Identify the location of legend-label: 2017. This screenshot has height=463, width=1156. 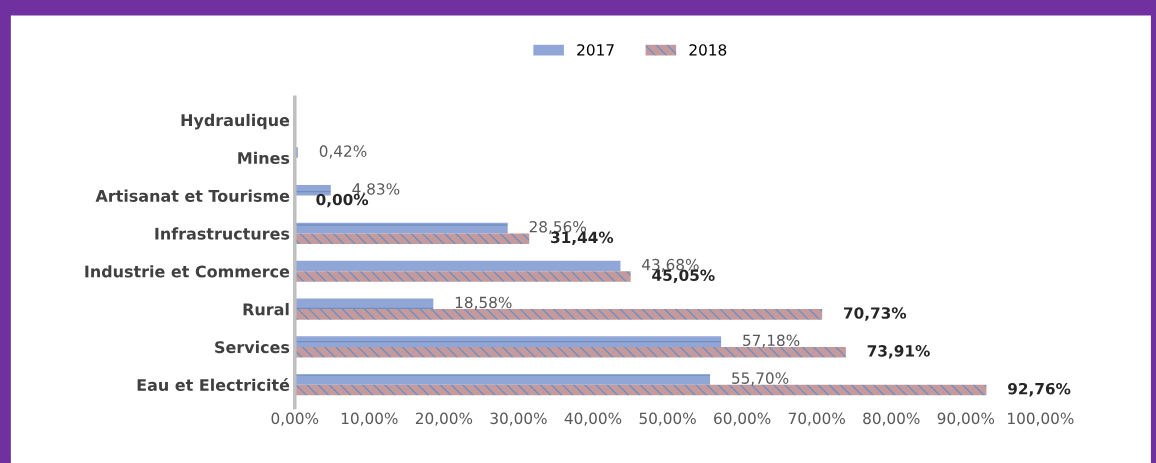
(595, 50).